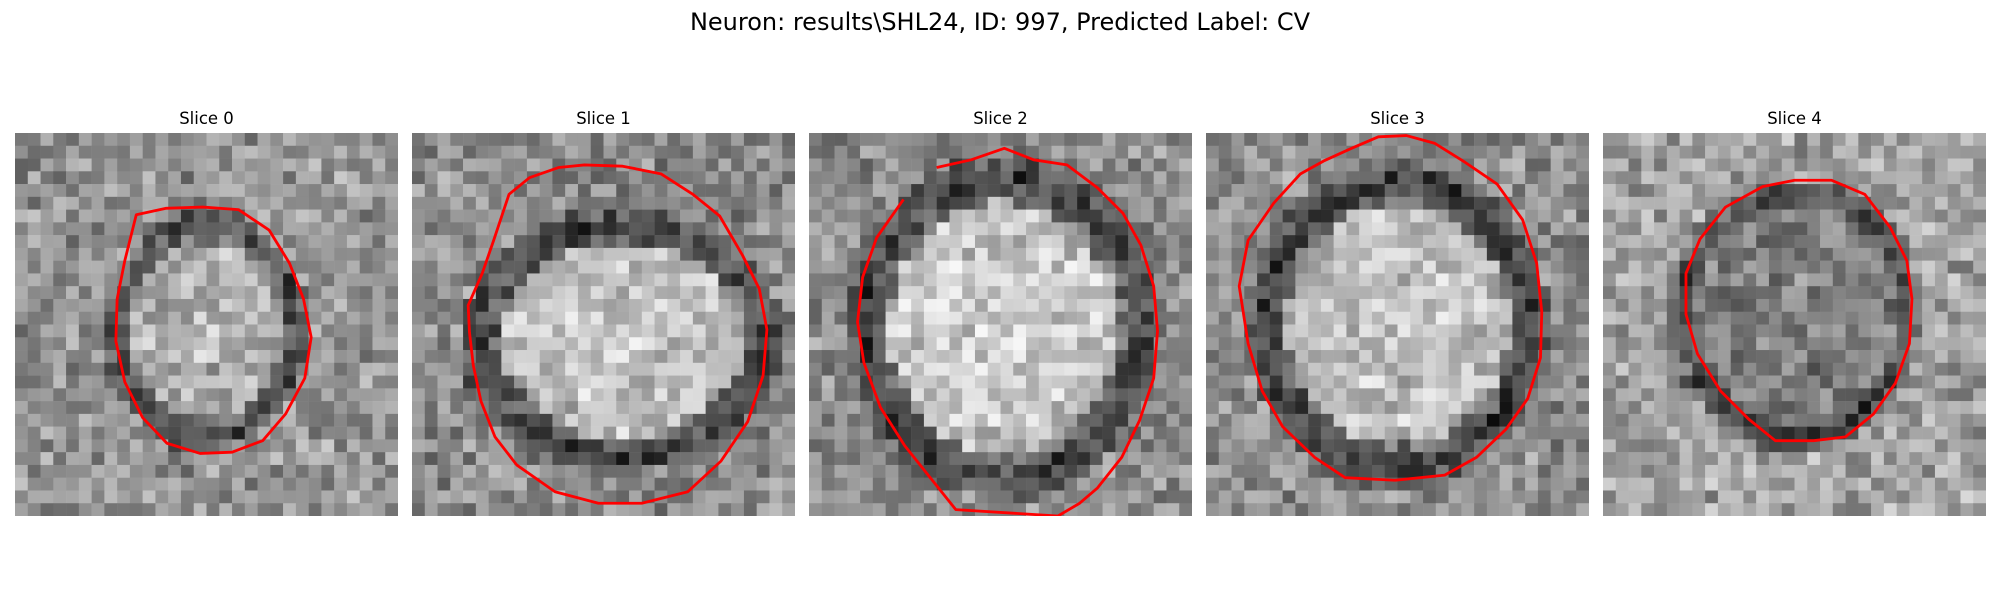 Image resolution: width=2000 pixels, height=600 pixels. What do you see at coordinates (1397, 118) in the screenshot?
I see `panel-title-slice-3: Slice 3` at bounding box center [1397, 118].